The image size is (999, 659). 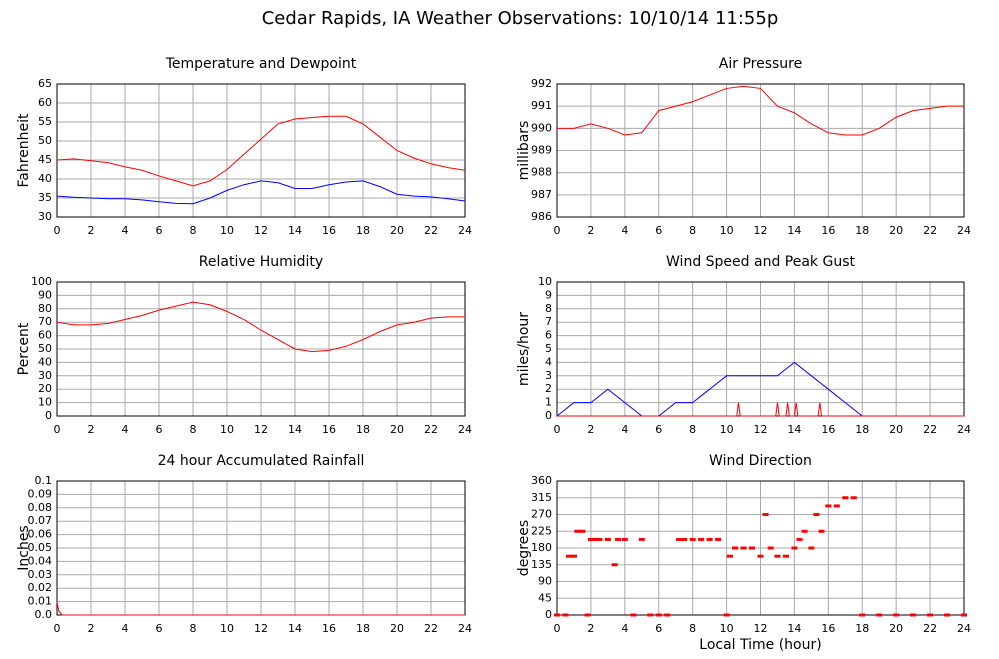 I want to click on y-tick-label: 70, so click(x=45, y=321).